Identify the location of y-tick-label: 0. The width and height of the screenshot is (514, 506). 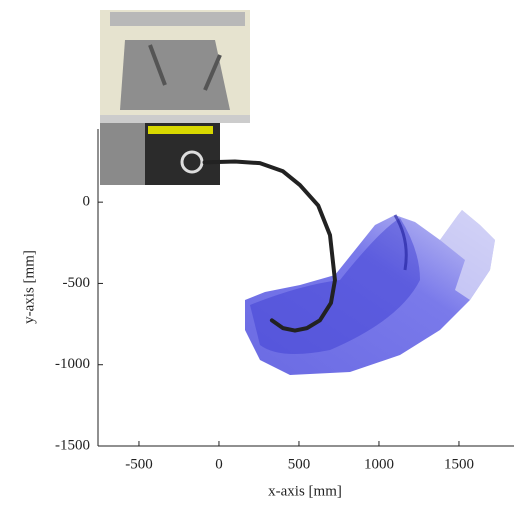
(87, 202).